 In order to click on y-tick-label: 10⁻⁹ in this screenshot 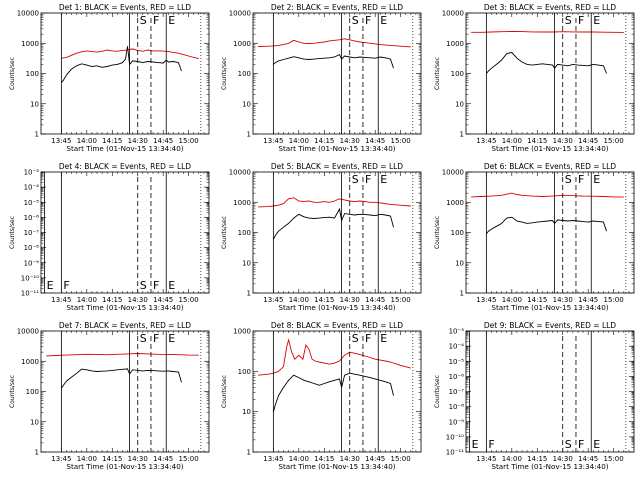, I will do `click(457, 422)`.